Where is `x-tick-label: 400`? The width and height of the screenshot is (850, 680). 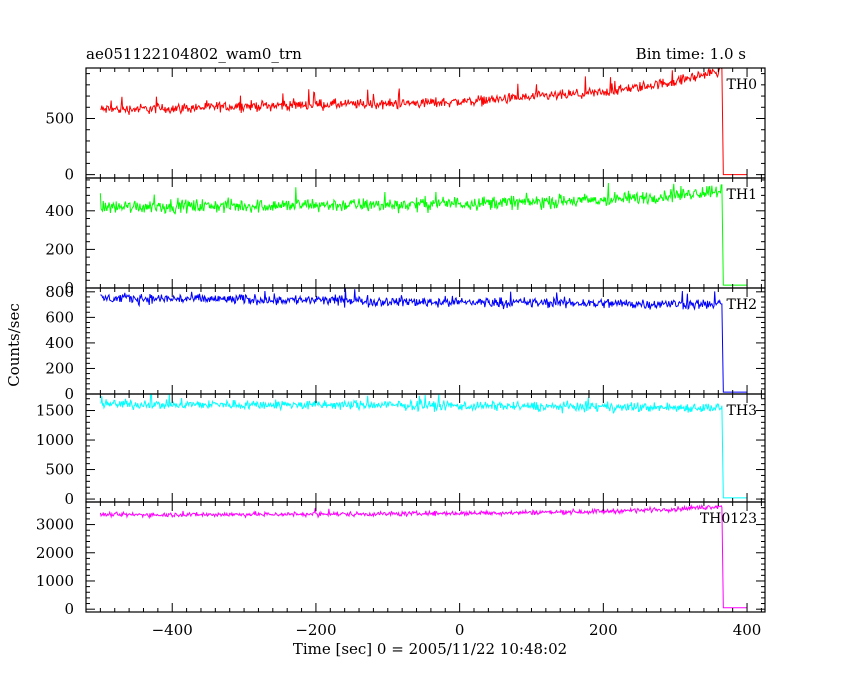
x-tick-label: 400 is located at coordinates (747, 630).